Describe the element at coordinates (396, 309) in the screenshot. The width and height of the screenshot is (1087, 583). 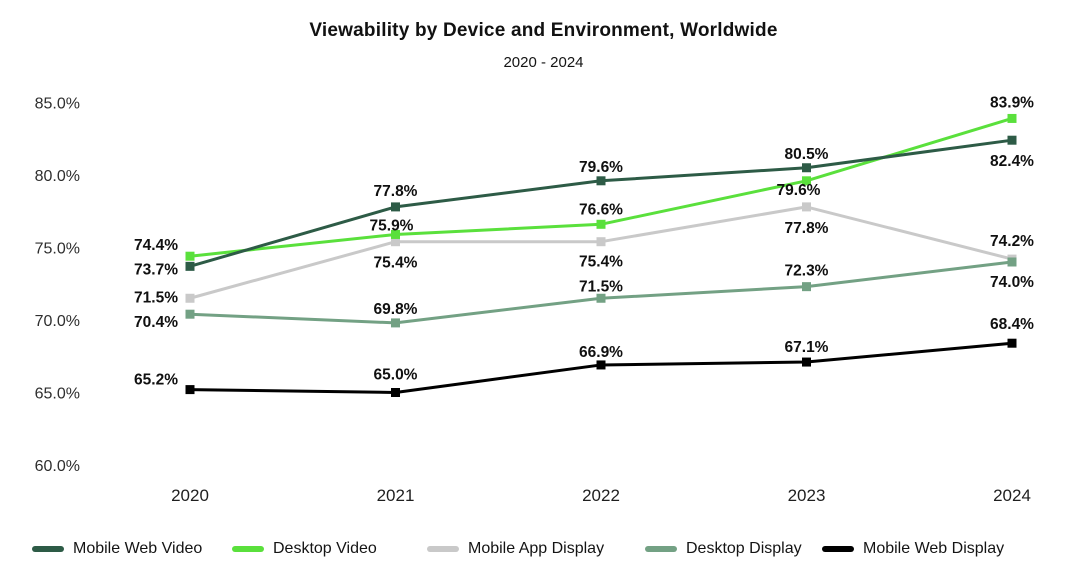
I see `data-point-label: 69.8%` at that location.